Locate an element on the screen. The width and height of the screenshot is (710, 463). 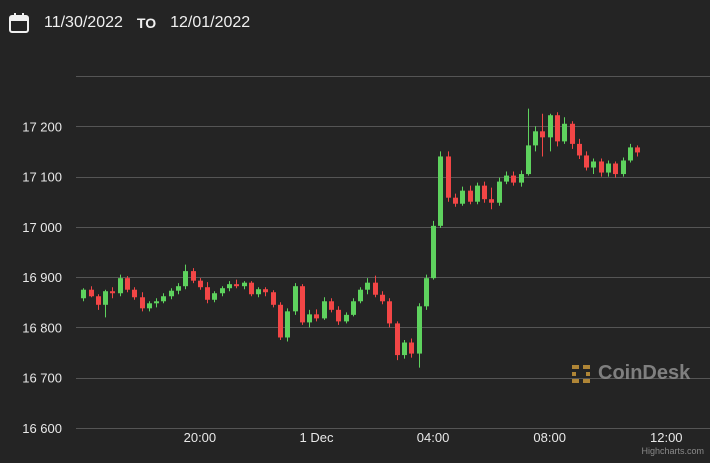
highcharts-credits: Highcharts.com is located at coordinates (672, 451).